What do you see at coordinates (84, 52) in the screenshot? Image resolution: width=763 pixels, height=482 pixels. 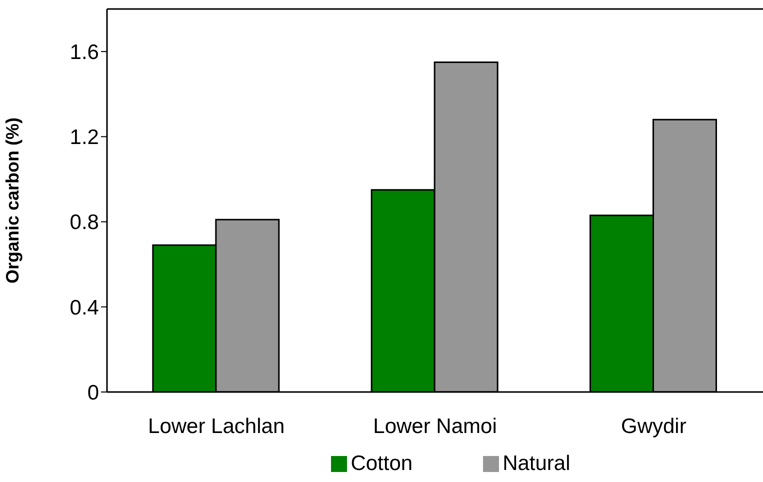 I see `y-tick-label: 1.6` at bounding box center [84, 52].